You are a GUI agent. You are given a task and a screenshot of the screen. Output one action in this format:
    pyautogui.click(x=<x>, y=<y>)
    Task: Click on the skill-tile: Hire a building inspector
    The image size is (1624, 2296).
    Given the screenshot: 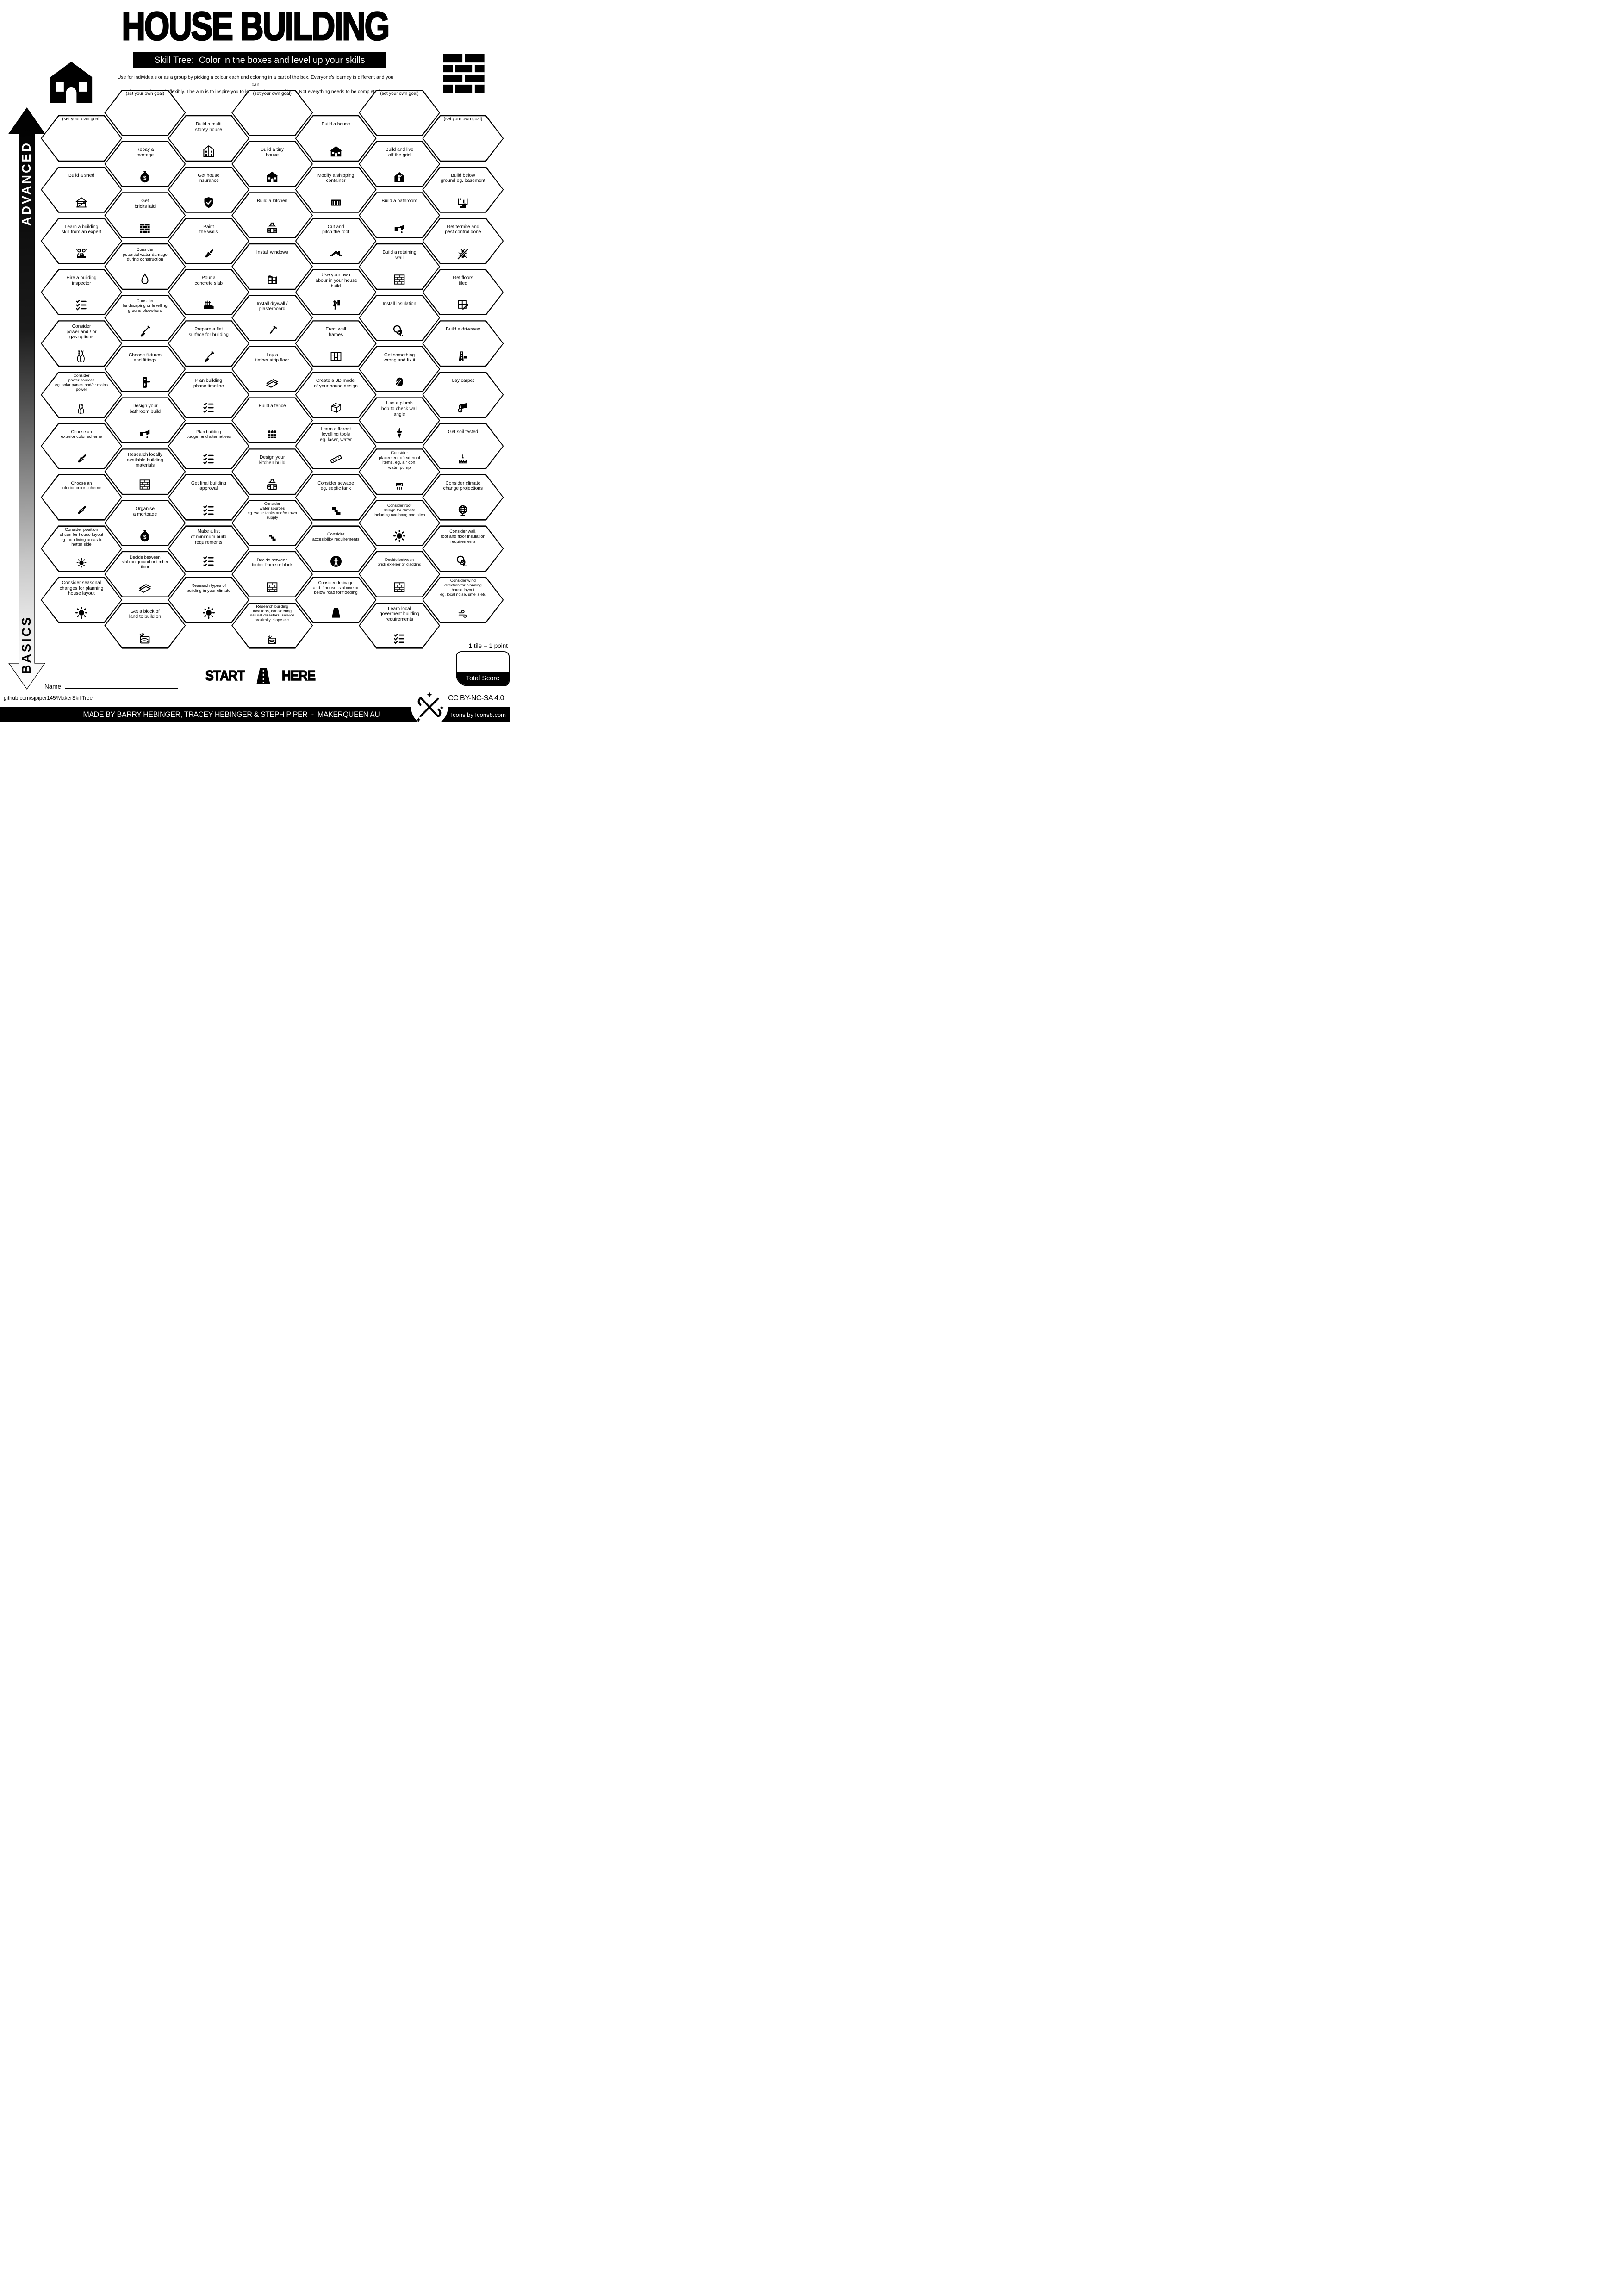 What is the action you would take?
    pyautogui.click(x=81, y=292)
    